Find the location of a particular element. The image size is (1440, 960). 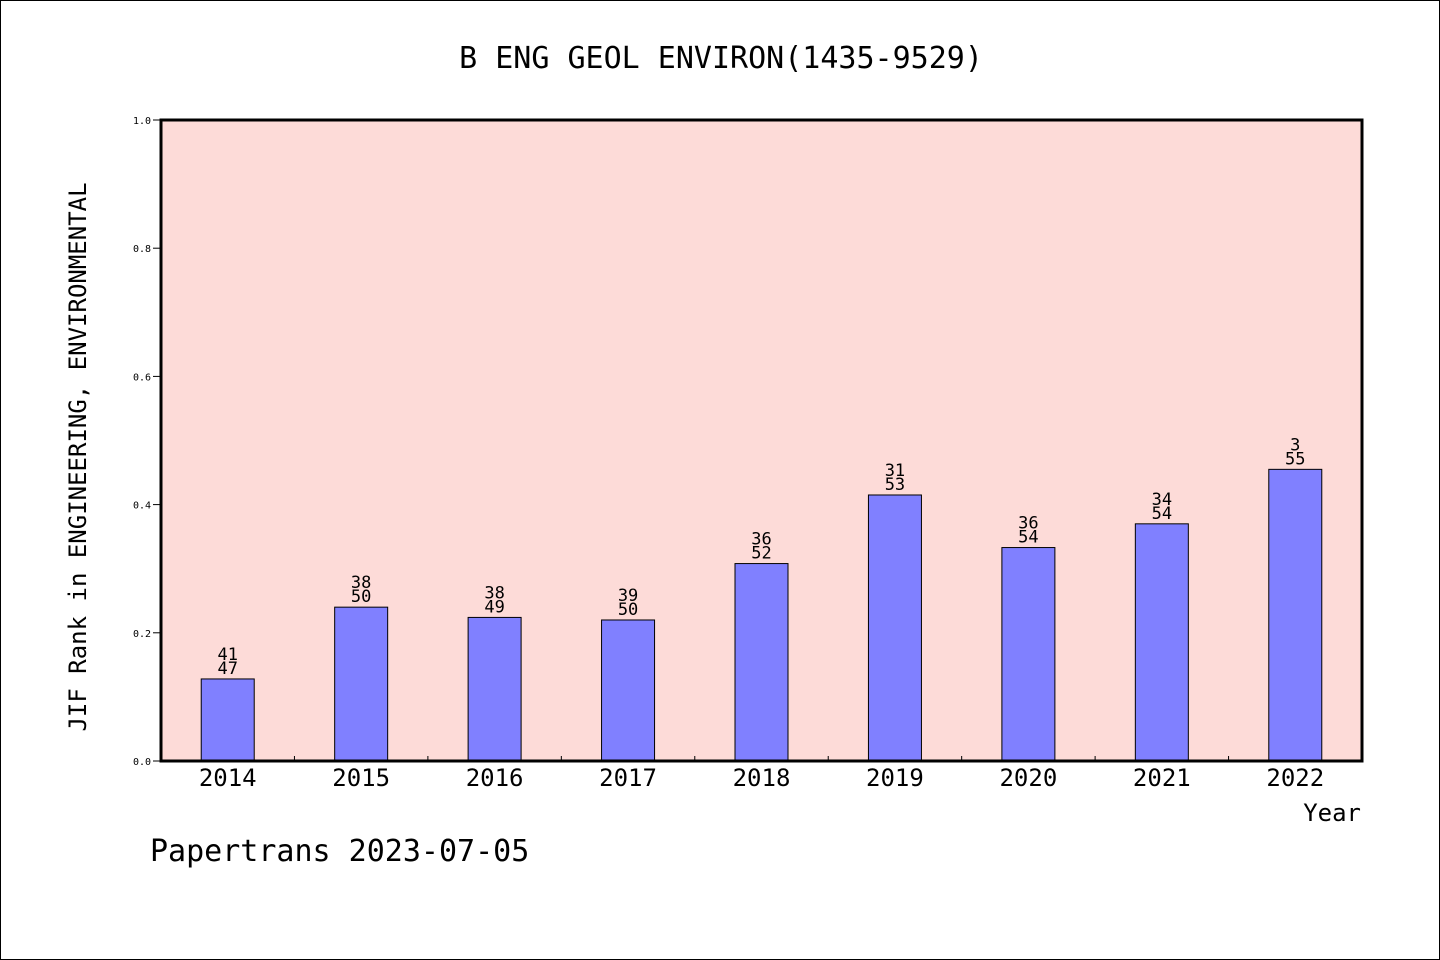

rank-label-2019: 31 is located at coordinates (895, 471).